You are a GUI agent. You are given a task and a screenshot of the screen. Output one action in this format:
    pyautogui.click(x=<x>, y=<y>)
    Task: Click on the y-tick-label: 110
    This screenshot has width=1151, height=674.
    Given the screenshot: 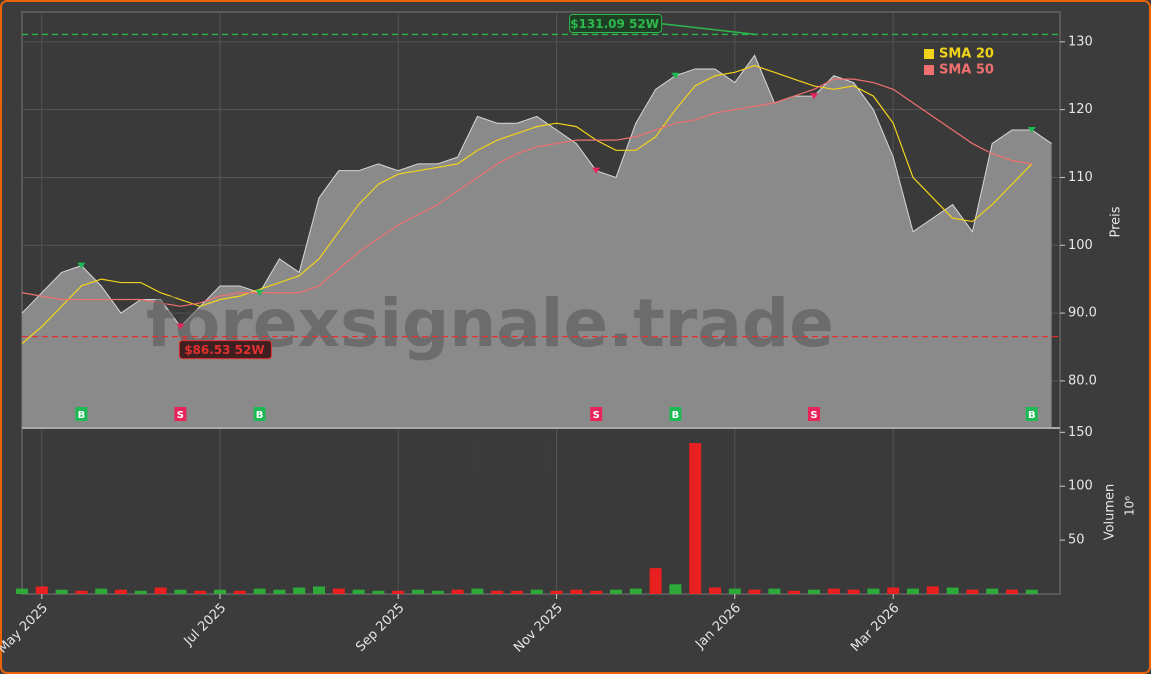 What is the action you would take?
    pyautogui.click(x=1080, y=177)
    